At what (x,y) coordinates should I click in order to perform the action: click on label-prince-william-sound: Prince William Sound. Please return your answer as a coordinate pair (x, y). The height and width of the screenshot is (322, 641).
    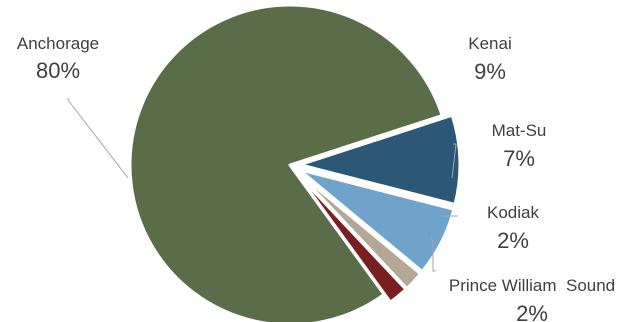
    Looking at the image, I should click on (532, 285).